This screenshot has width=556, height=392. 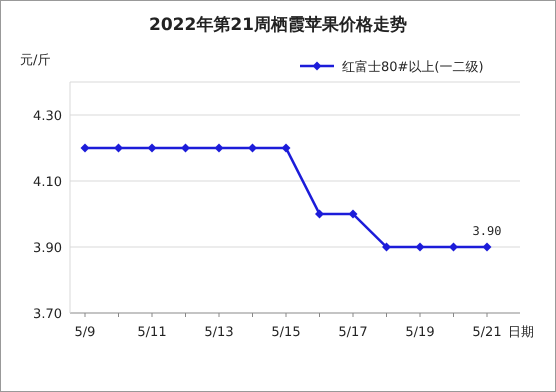 I want to click on data-label: 3.90, so click(x=487, y=231).